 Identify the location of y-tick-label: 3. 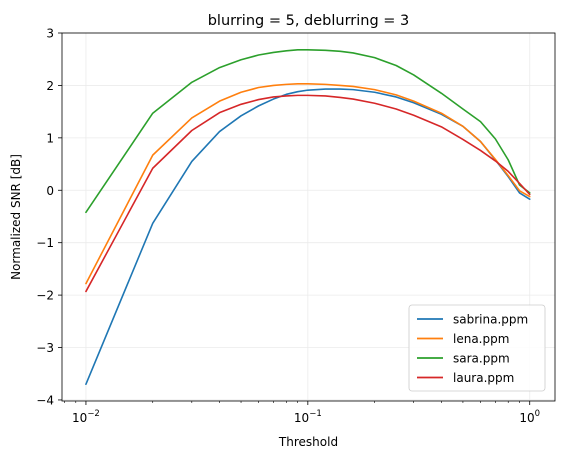
(50, 34).